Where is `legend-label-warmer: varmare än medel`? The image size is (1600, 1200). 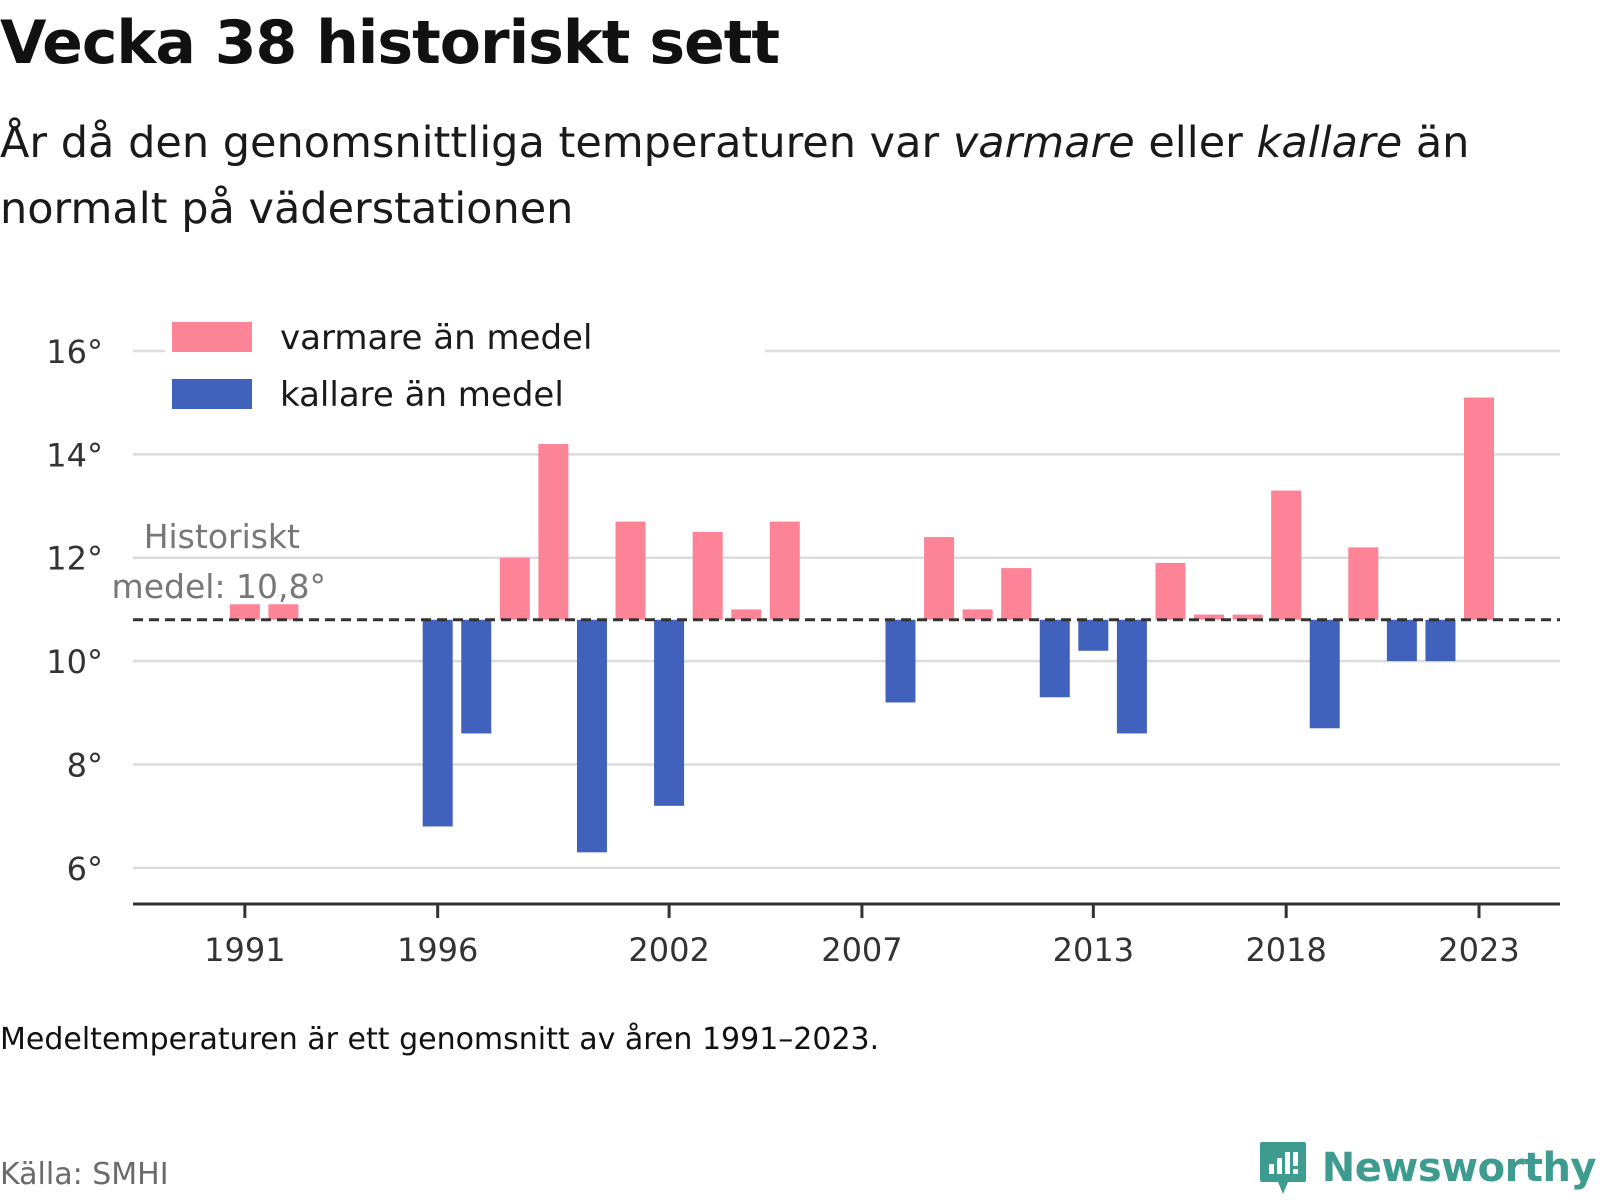
legend-label-warmer: varmare än medel is located at coordinates (436, 338).